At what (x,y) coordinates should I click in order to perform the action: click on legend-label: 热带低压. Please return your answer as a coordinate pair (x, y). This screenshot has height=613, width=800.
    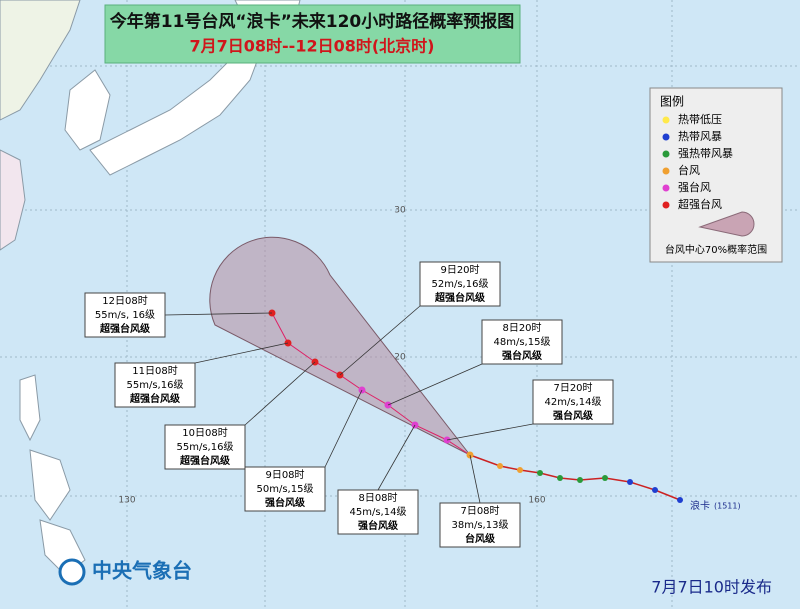
    Looking at the image, I should click on (700, 119).